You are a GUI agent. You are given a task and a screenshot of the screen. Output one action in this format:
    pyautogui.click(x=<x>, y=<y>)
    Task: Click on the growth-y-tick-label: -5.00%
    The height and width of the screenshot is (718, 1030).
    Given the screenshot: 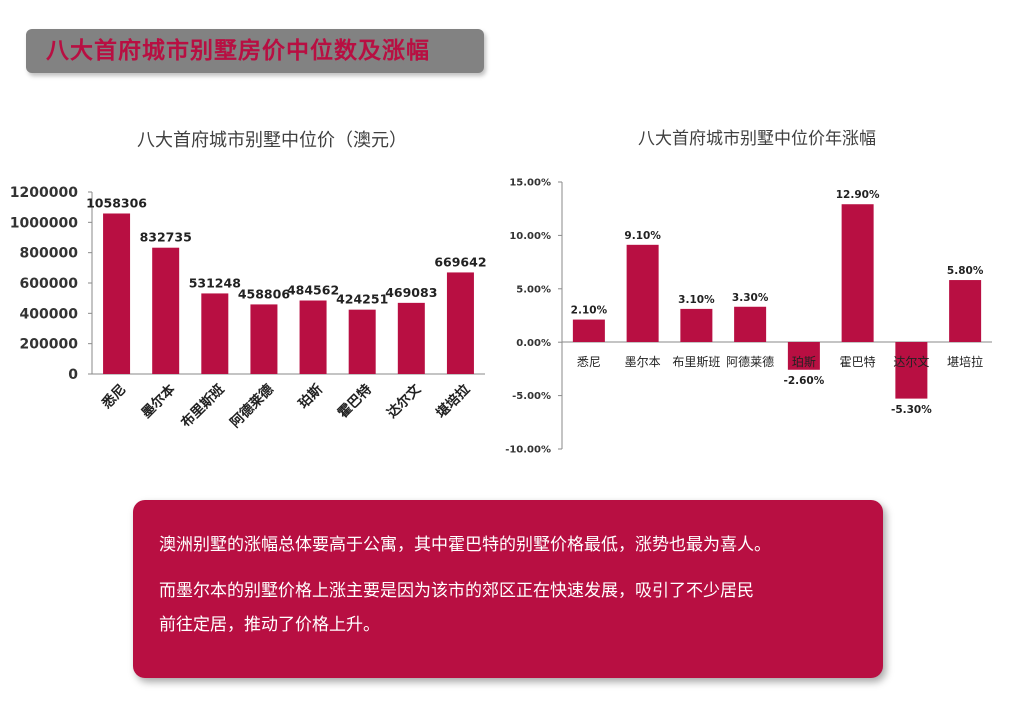 What is the action you would take?
    pyautogui.click(x=531, y=396)
    